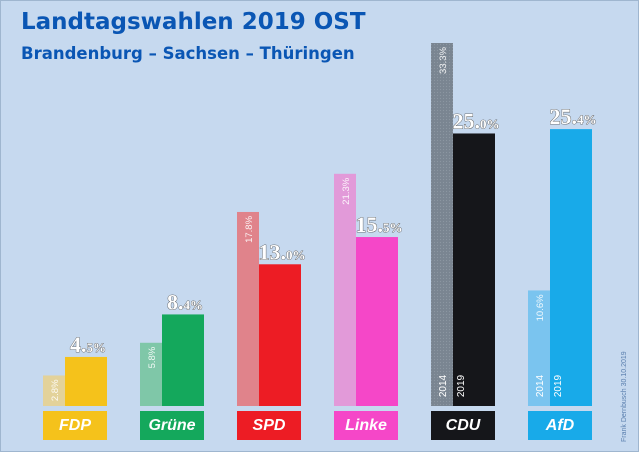  I want to click on bar-2014-gruene, so click(151, 374).